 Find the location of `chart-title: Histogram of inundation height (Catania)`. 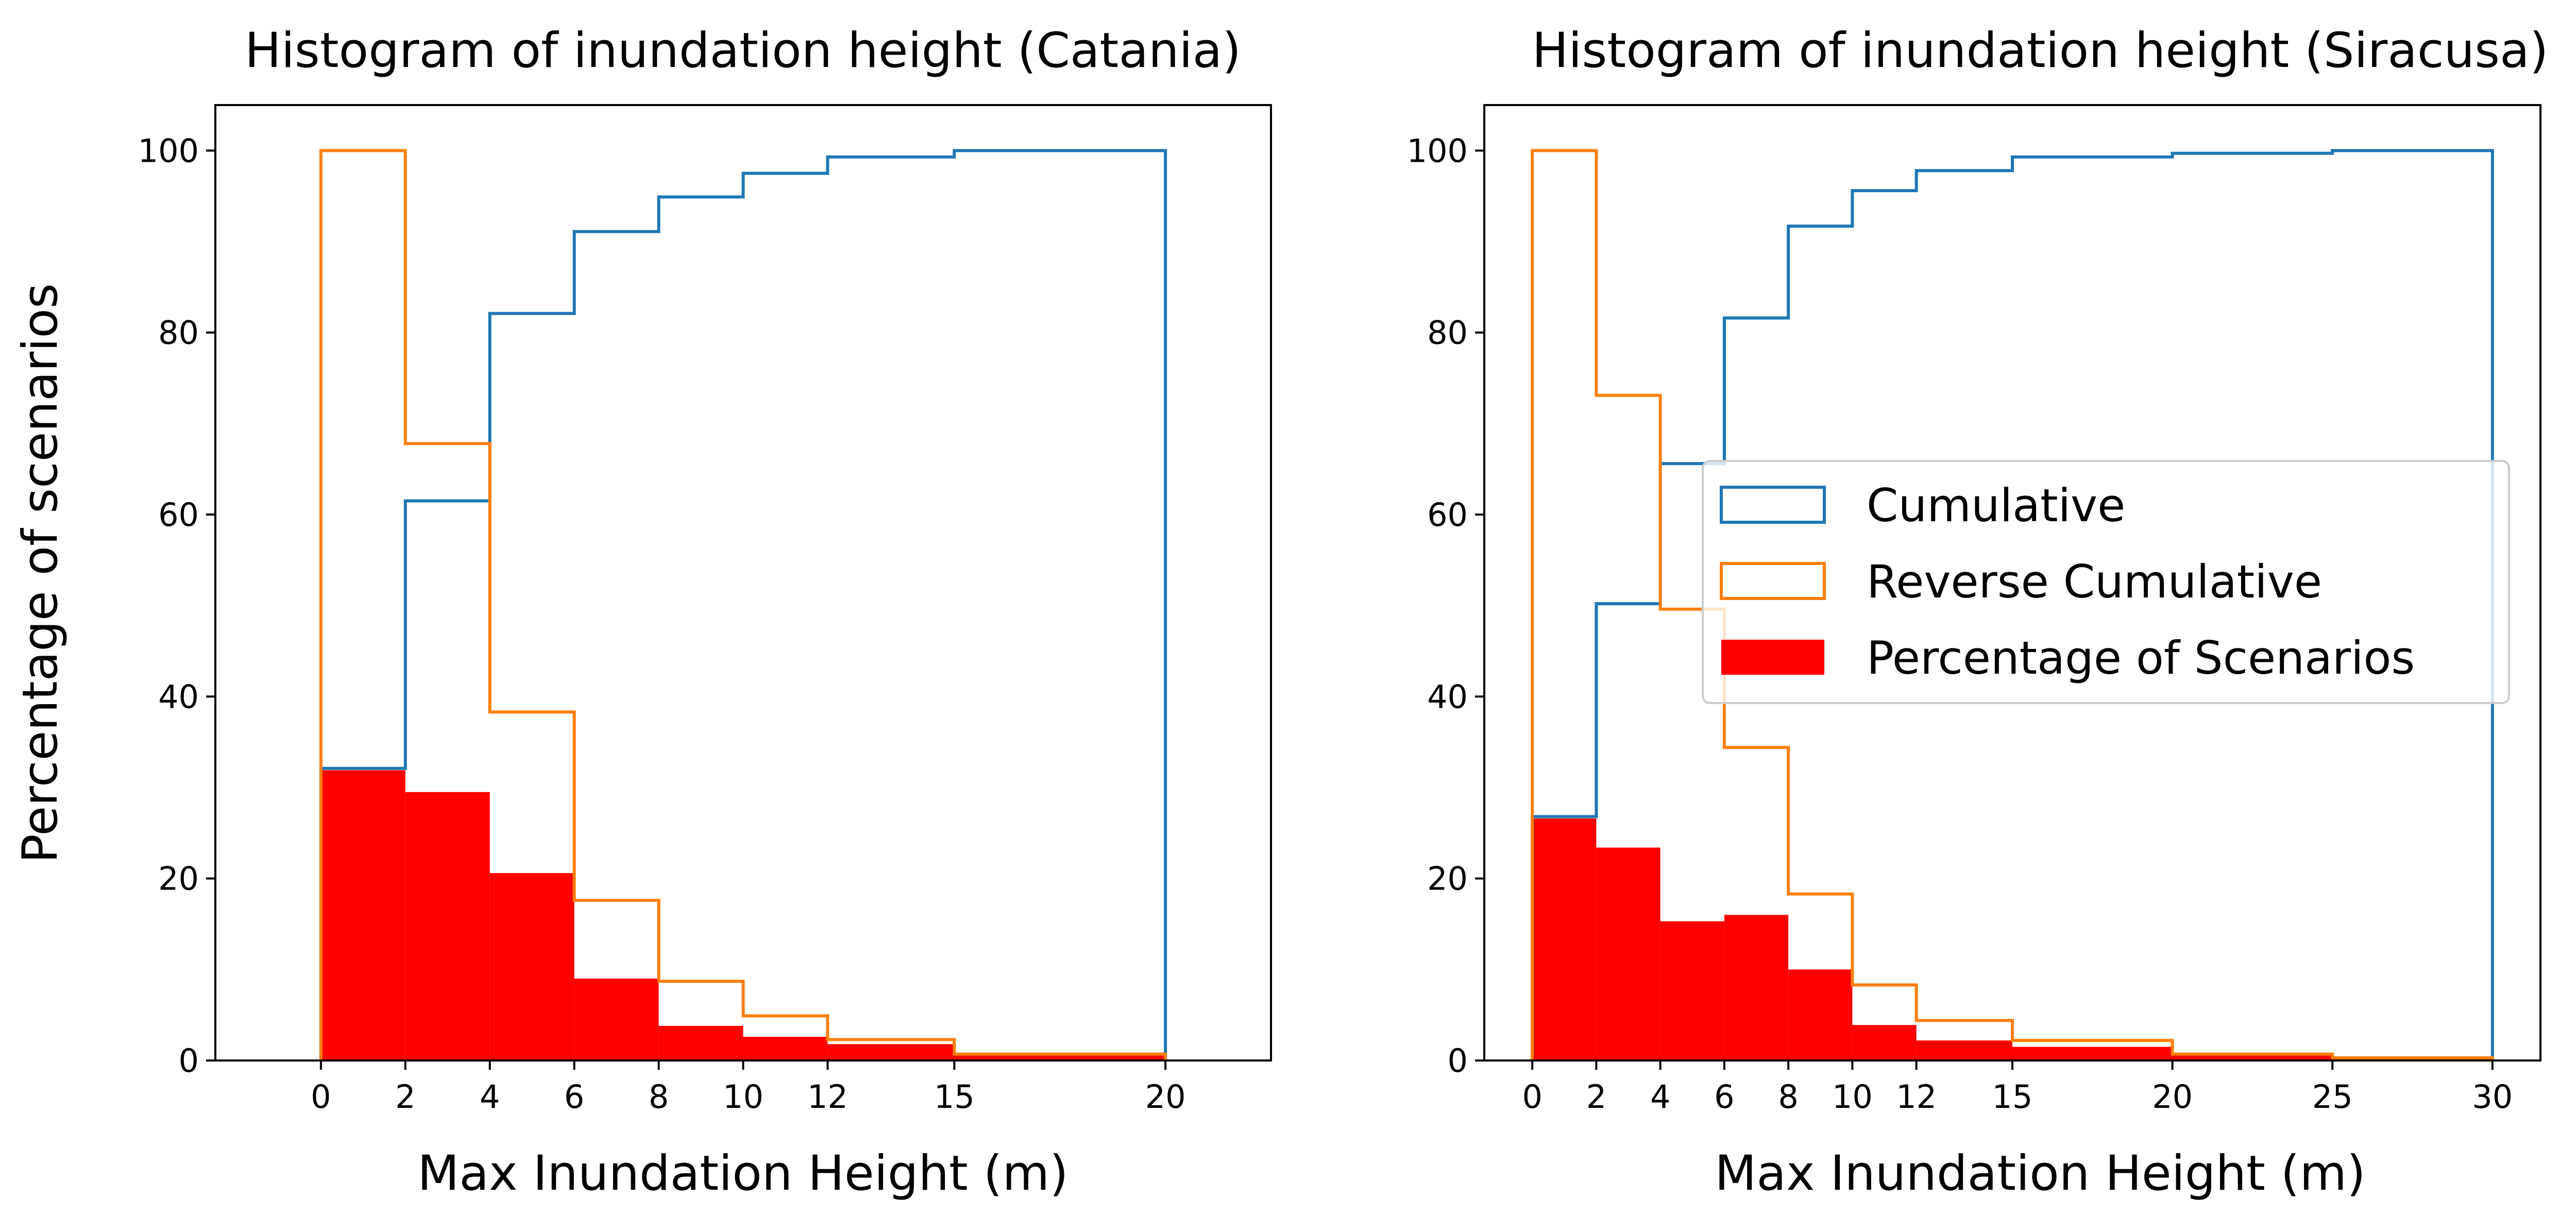

chart-title: Histogram of inundation height (Catania) is located at coordinates (743, 51).